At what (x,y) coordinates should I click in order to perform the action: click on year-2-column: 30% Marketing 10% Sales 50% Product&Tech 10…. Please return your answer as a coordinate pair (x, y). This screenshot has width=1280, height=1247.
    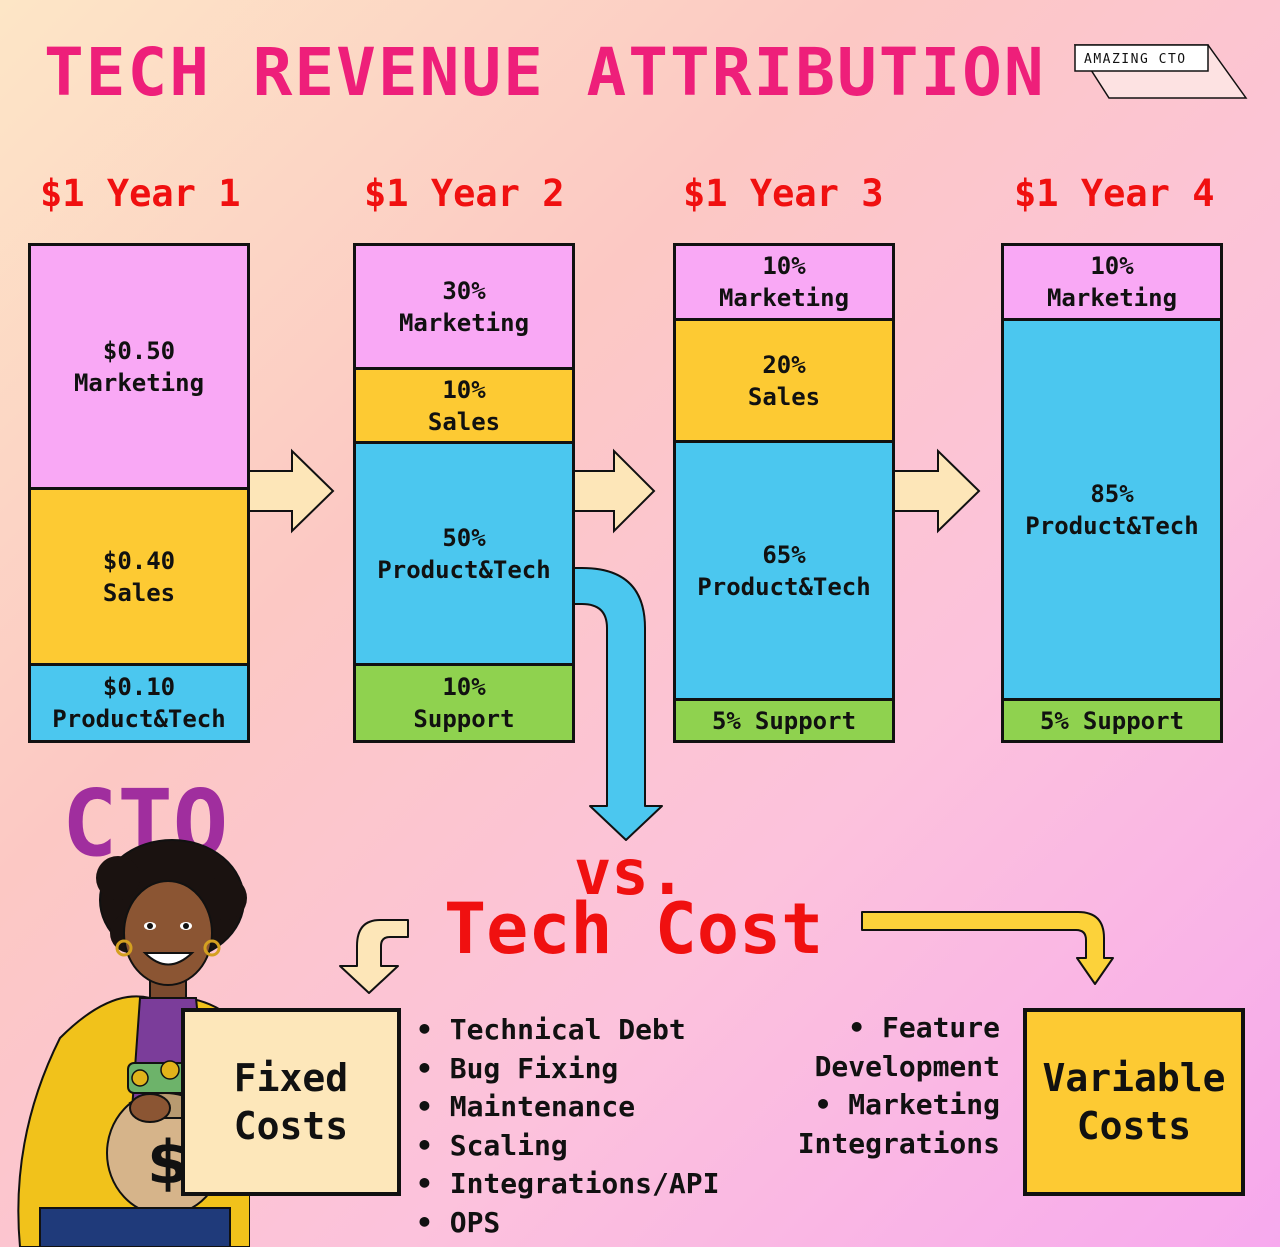
    Looking at the image, I should click on (464, 493).